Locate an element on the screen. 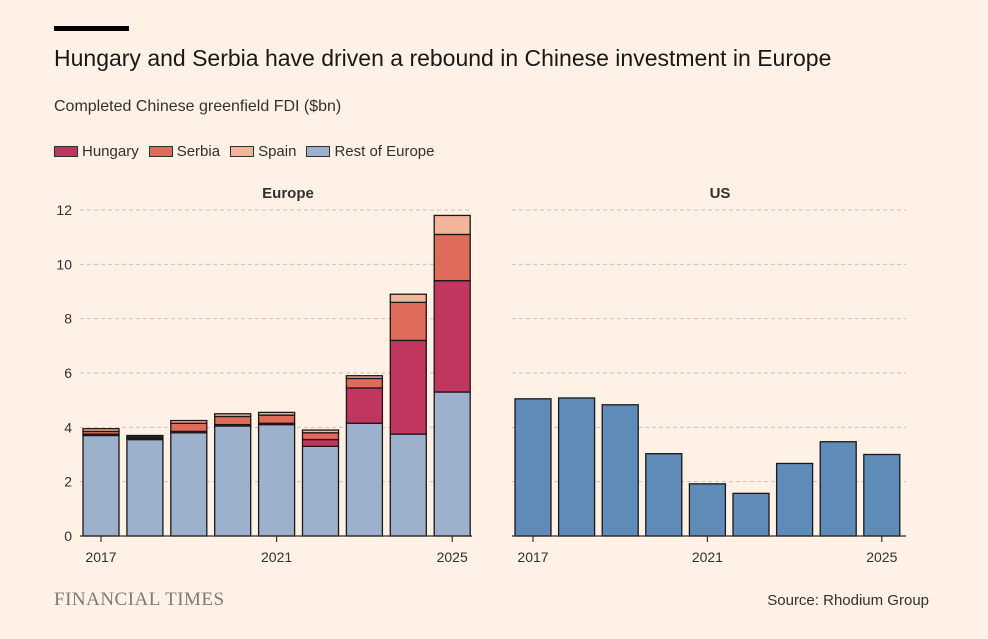 The width and height of the screenshot is (988, 639). bar-europe-spain-2025 is located at coordinates (452, 225).